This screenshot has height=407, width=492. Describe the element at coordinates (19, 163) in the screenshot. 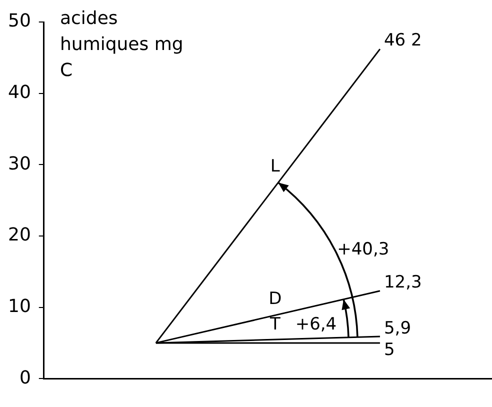

I see `y-tick-label: 30` at that location.